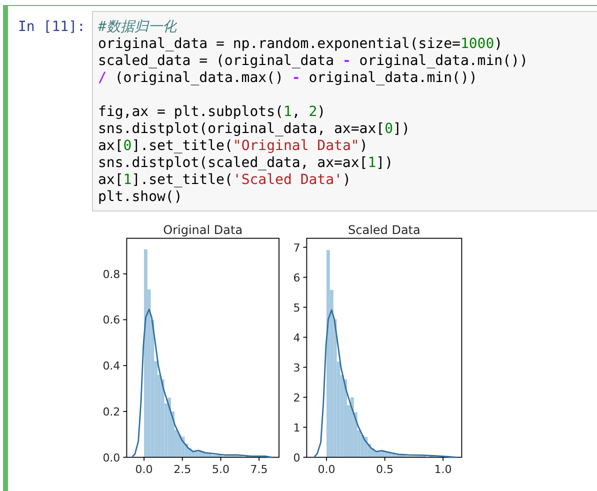  I want to click on y-tick-label: 0.0, so click(111, 457).